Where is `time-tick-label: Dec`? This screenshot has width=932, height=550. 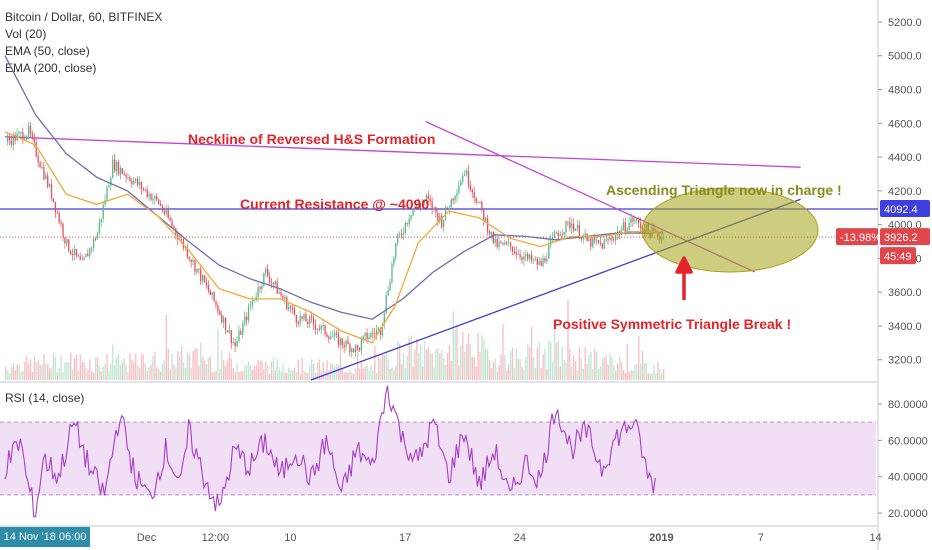 time-tick-label: Dec is located at coordinates (147, 538).